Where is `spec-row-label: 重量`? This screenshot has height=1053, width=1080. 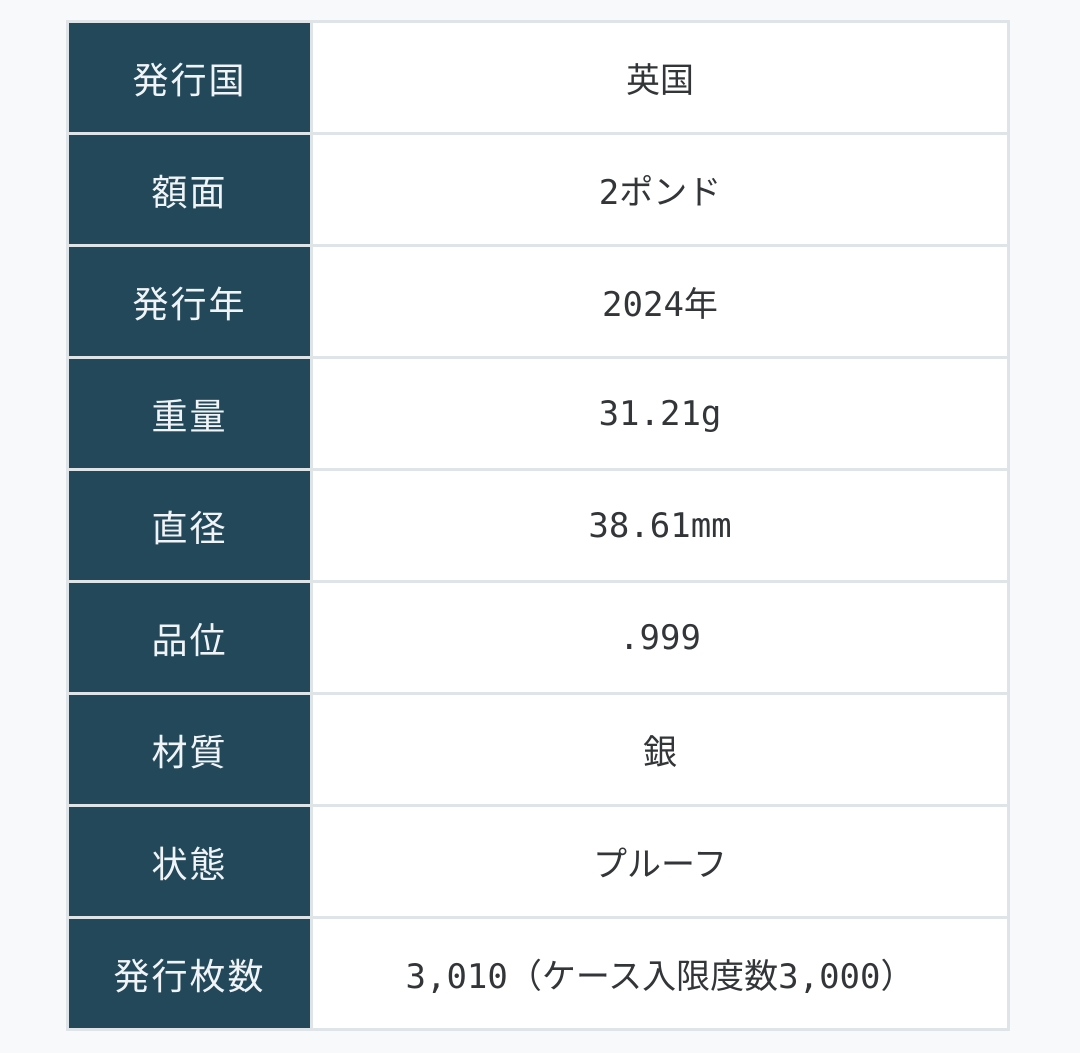
spec-row-label: 重量 is located at coordinates (189, 413).